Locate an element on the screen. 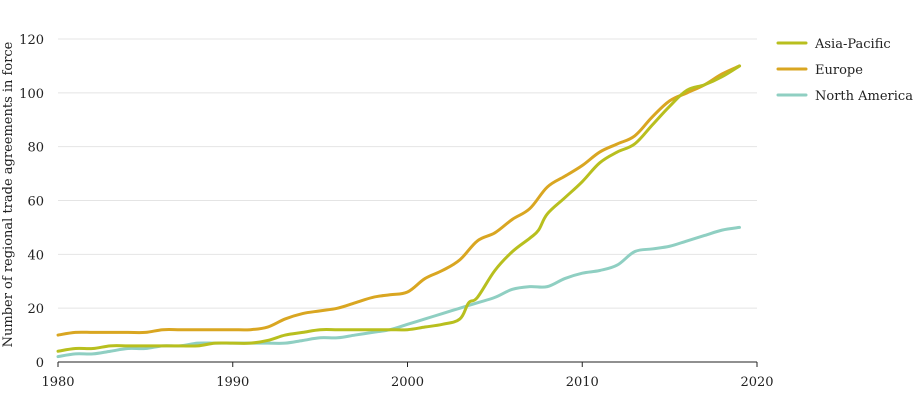 The height and width of the screenshot is (415, 915). y-tick-label: 80 is located at coordinates (35, 148).